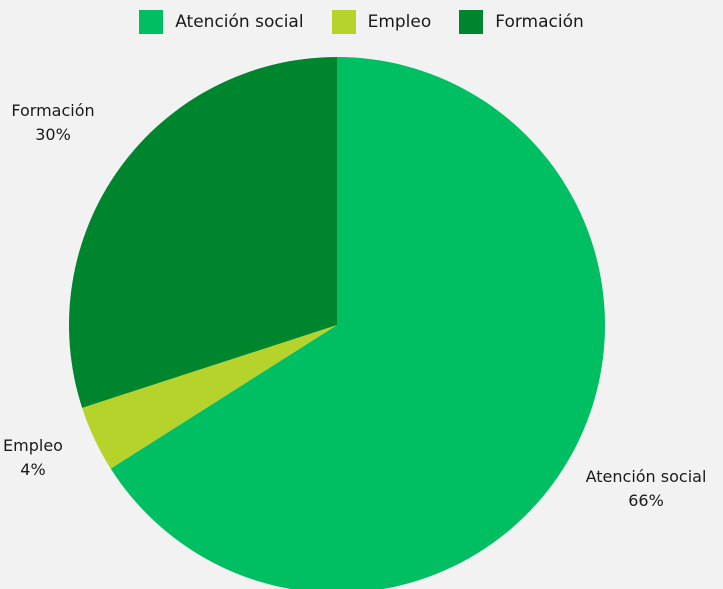  What do you see at coordinates (32, 469) in the screenshot?
I see `slice-value-empleo: 4%` at bounding box center [32, 469].